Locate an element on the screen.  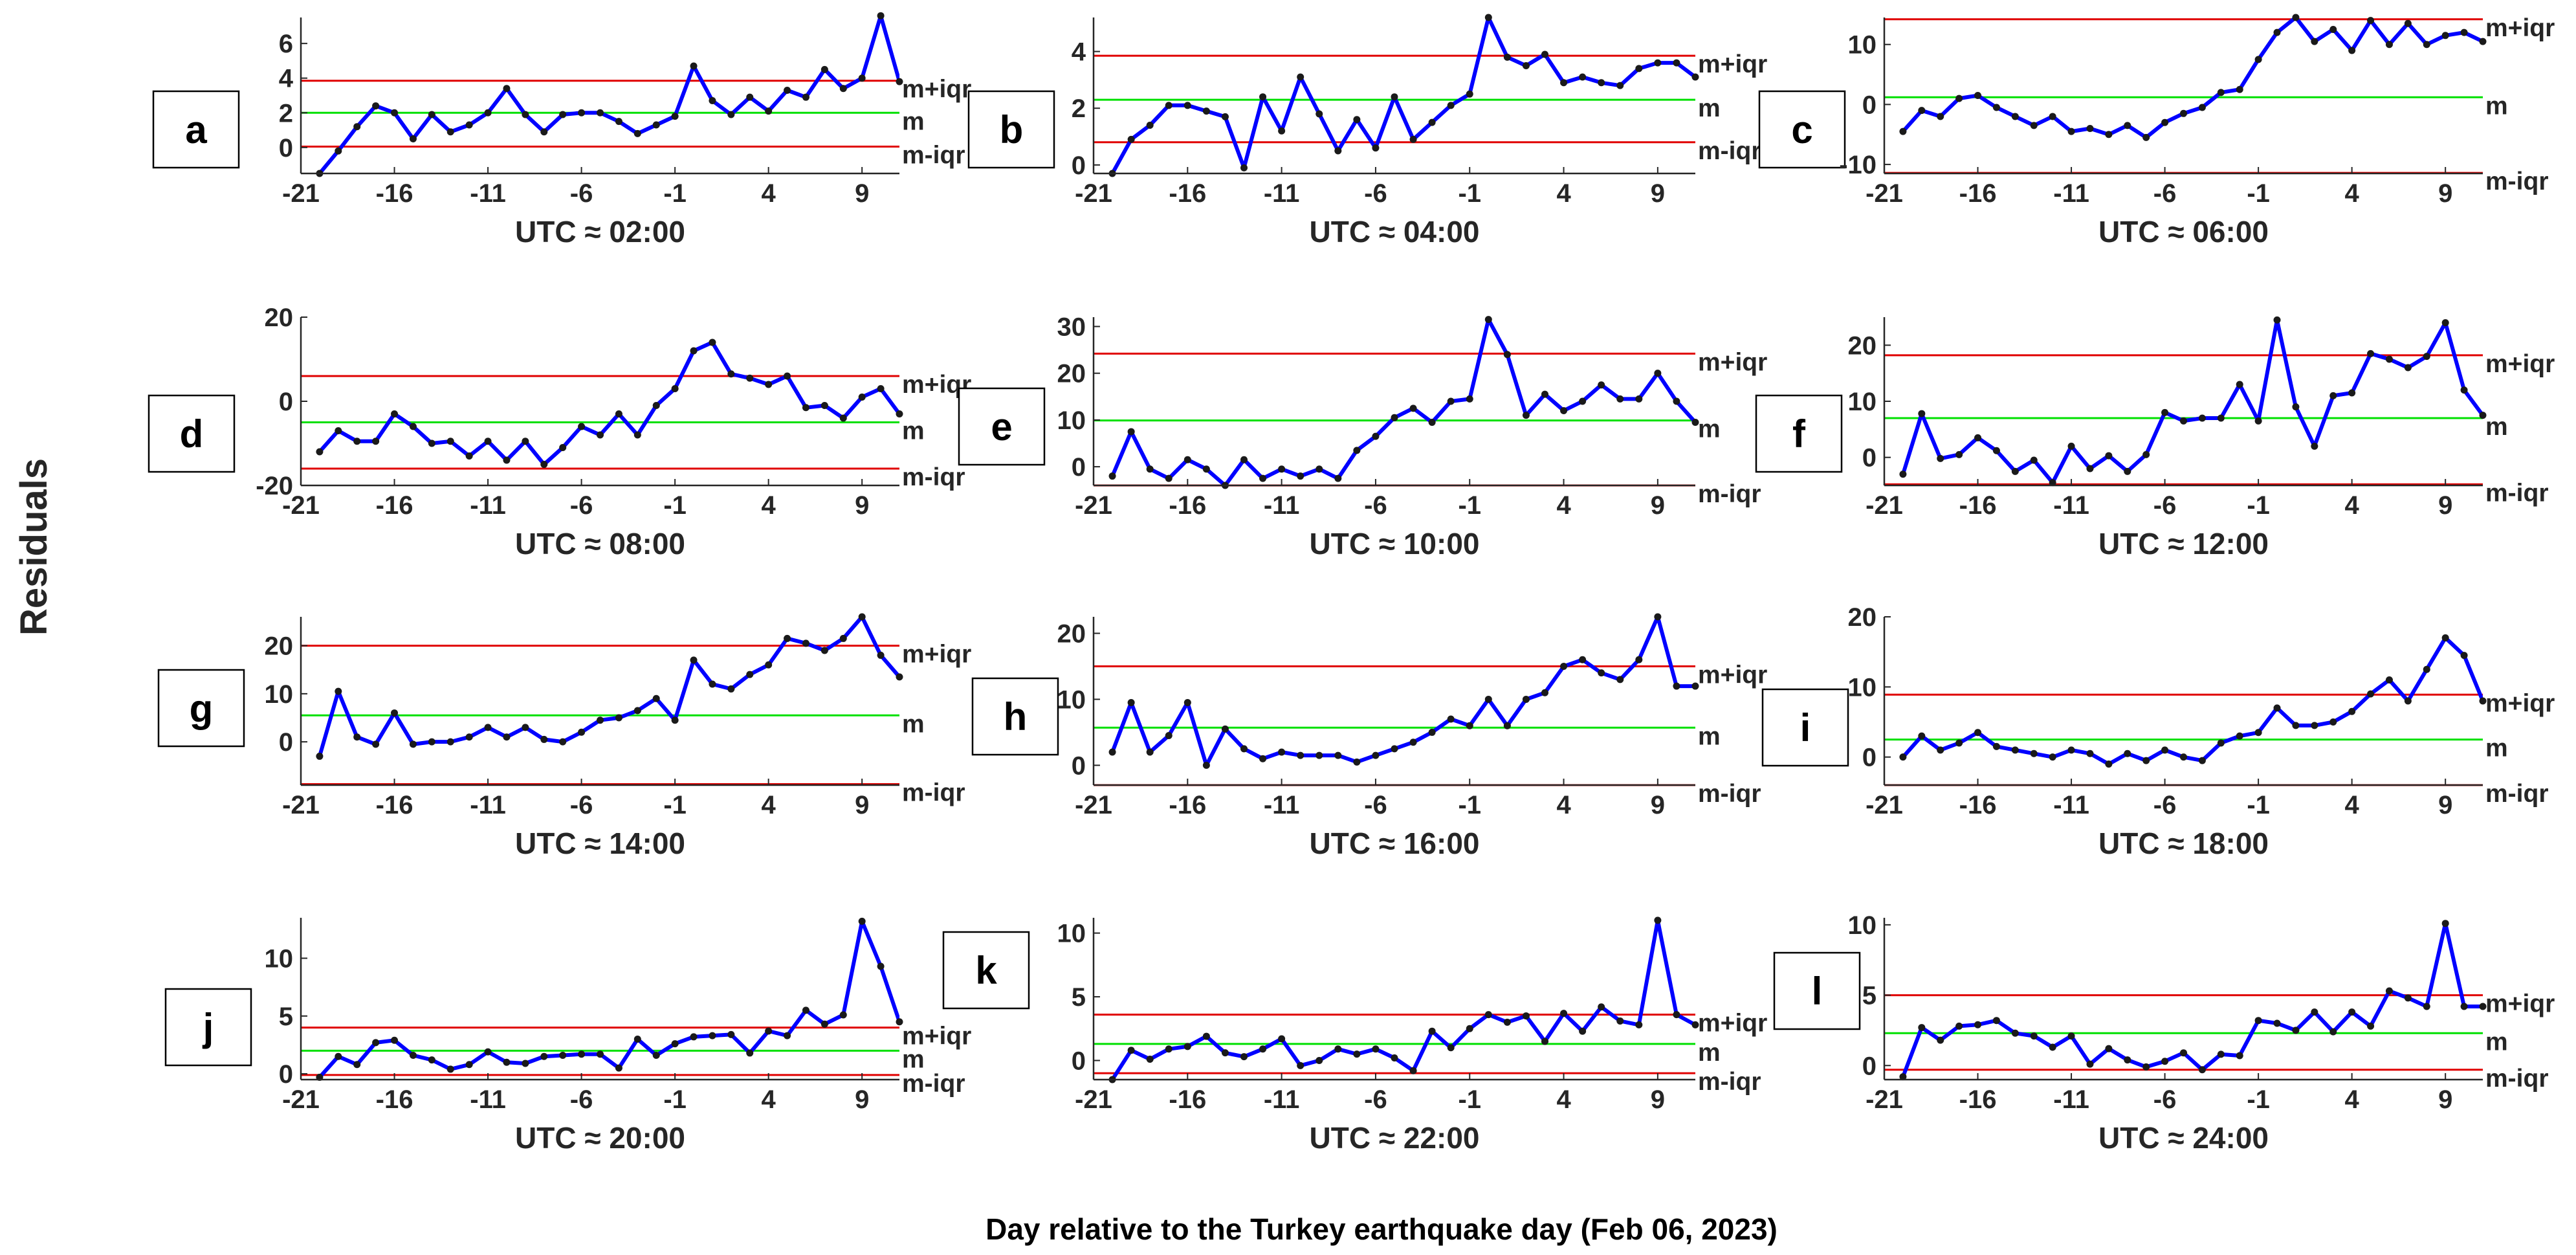
y-tick-label-f: 20 is located at coordinates (1863, 346).